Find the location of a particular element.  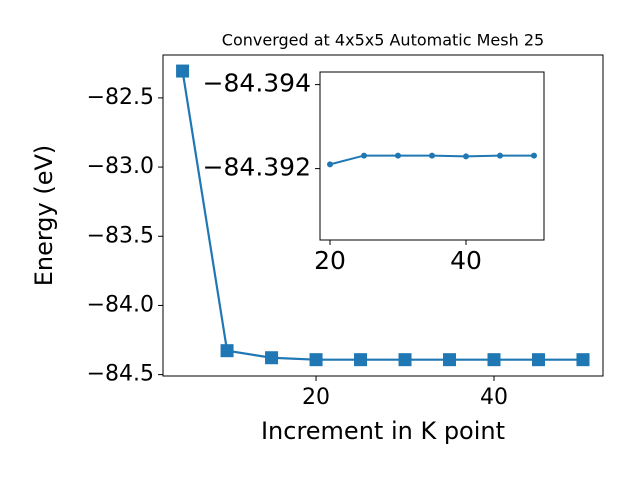

y-tick-label: −84.394 is located at coordinates (257, 83).